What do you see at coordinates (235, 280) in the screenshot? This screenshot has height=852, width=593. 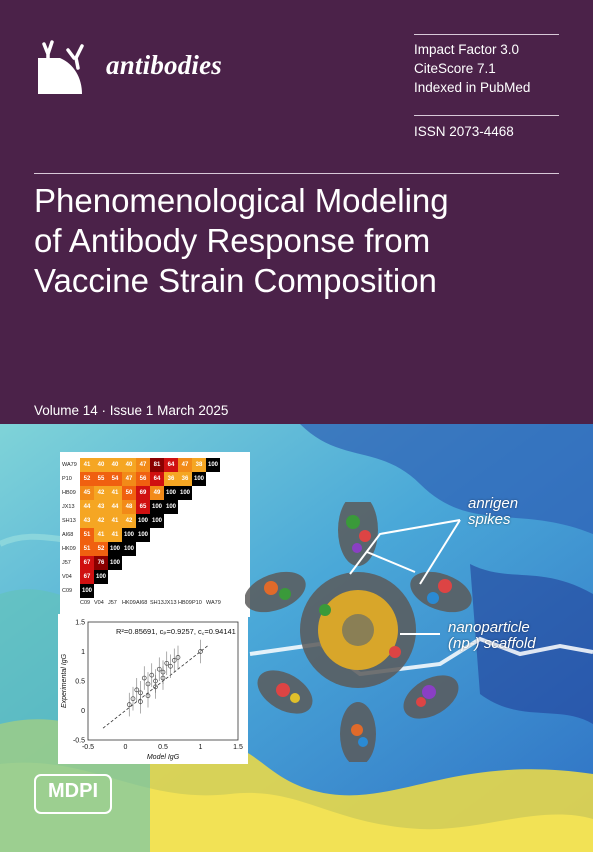 I see `title-line: Vaccine Strain Composition` at bounding box center [235, 280].